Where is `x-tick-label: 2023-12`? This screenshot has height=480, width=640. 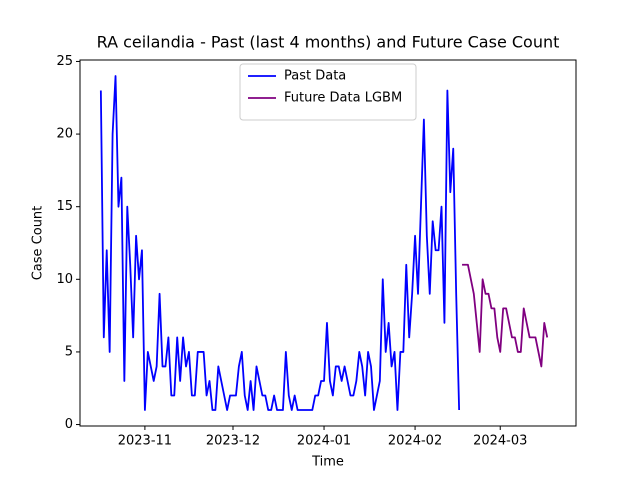 x-tick-label: 2023-12 is located at coordinates (233, 441).